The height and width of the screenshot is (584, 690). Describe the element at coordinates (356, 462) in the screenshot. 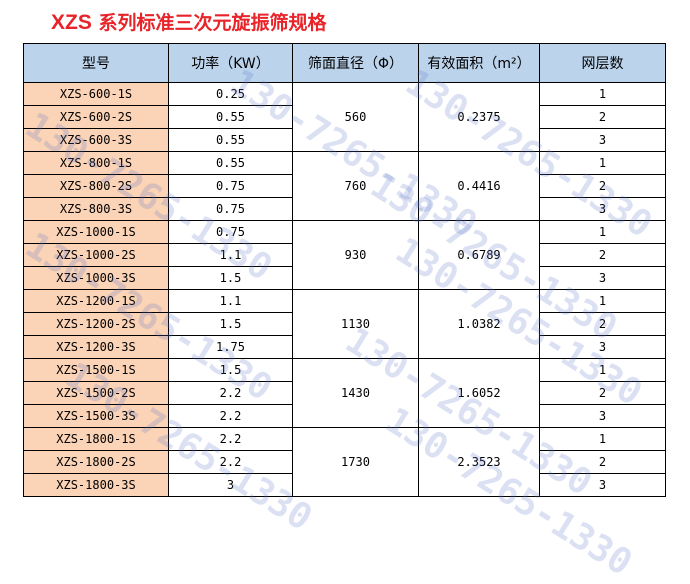

I see `diameter-cell: 1730` at that location.